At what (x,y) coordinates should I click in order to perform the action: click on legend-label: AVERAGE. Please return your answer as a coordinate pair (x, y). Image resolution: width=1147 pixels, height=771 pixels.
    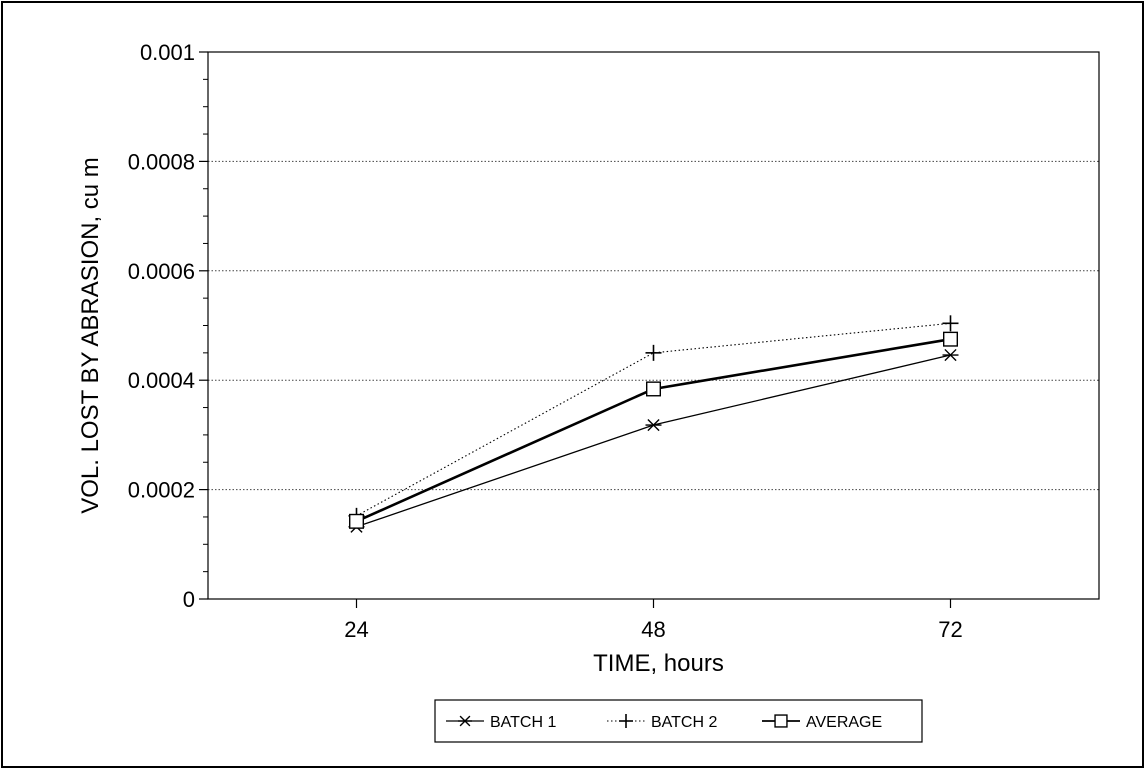
    Looking at the image, I should click on (844, 722).